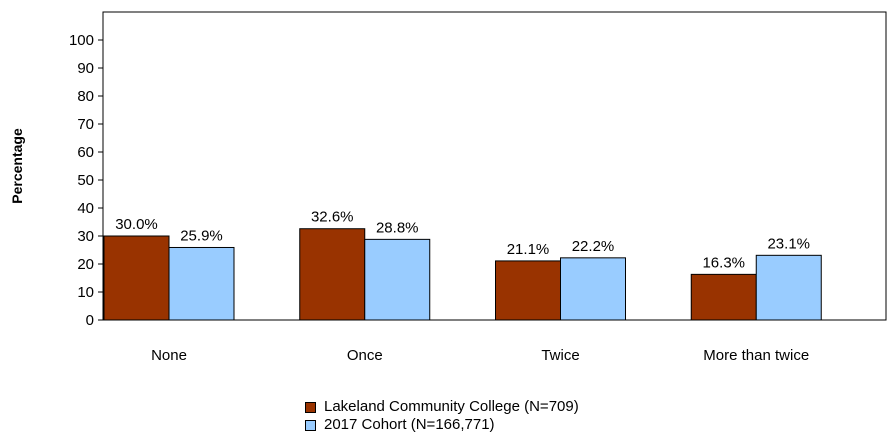 The height and width of the screenshot is (435, 887). I want to click on x-category-label-once: Once, so click(365, 355).